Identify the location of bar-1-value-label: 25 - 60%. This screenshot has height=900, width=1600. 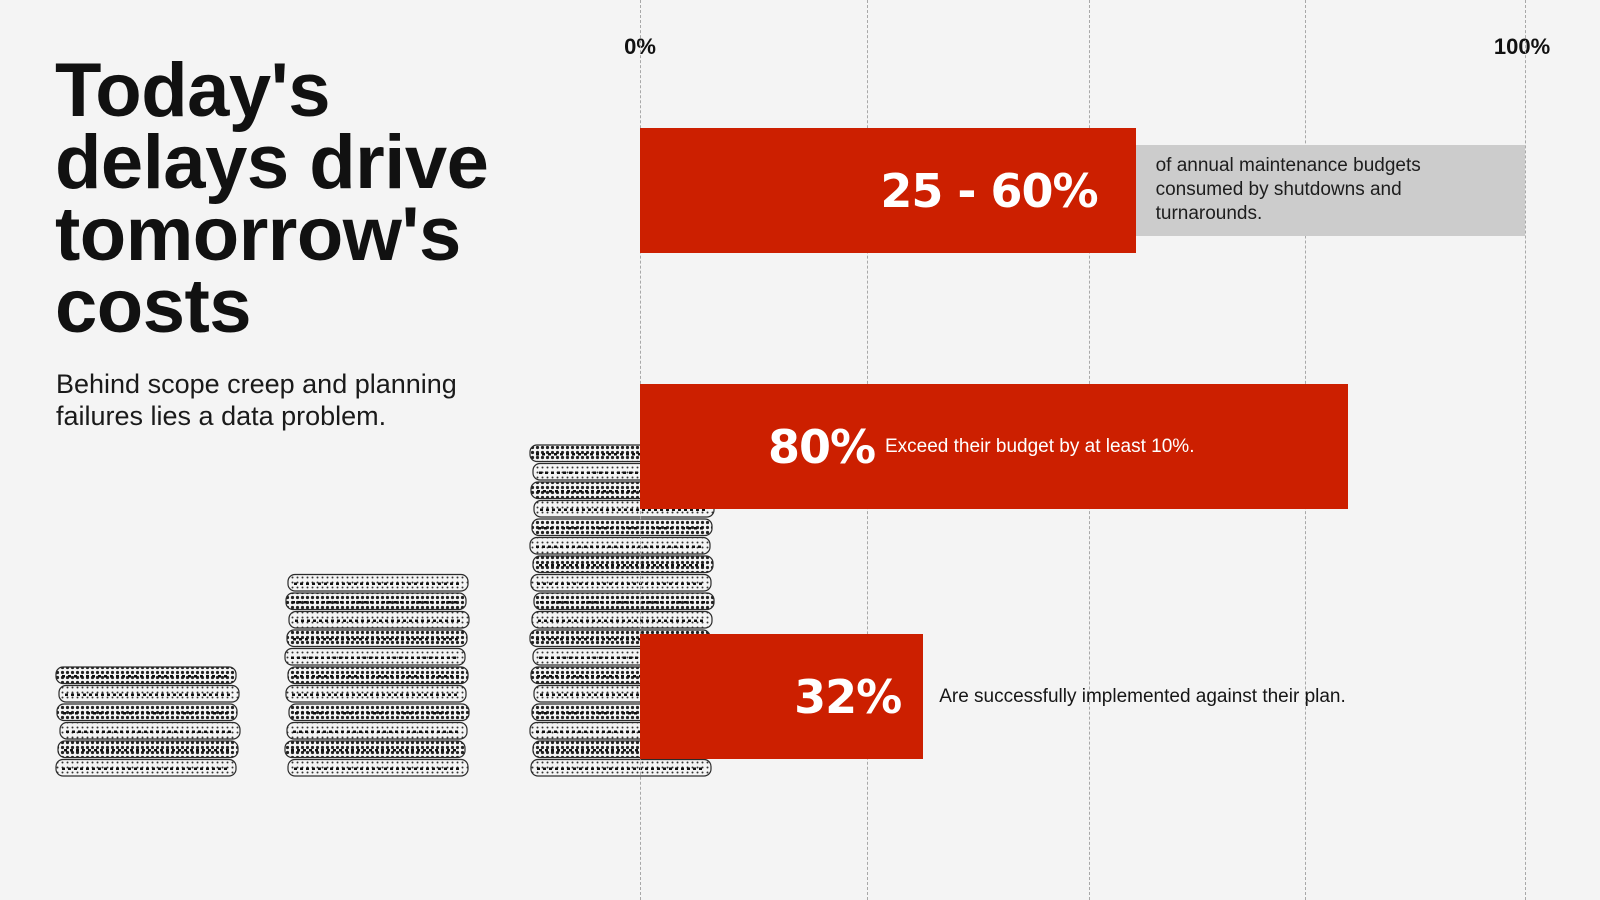
(989, 191).